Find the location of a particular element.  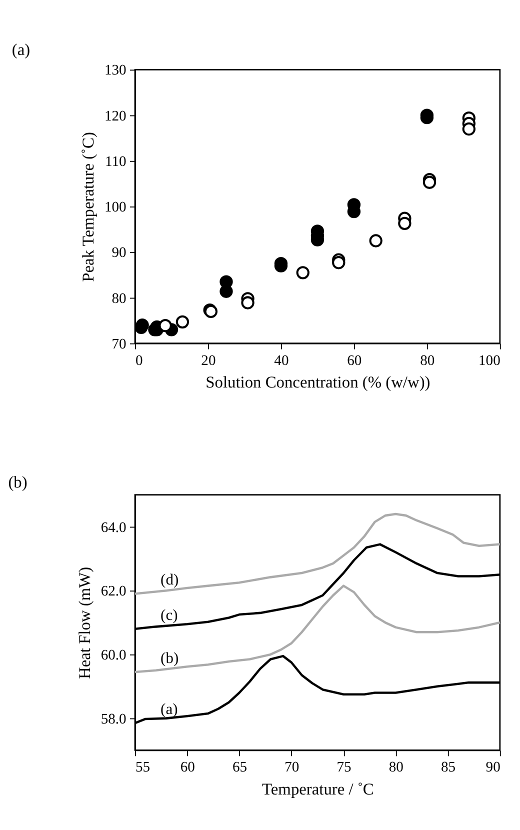

y-tick-label: 80 is located at coordinates (119, 298).